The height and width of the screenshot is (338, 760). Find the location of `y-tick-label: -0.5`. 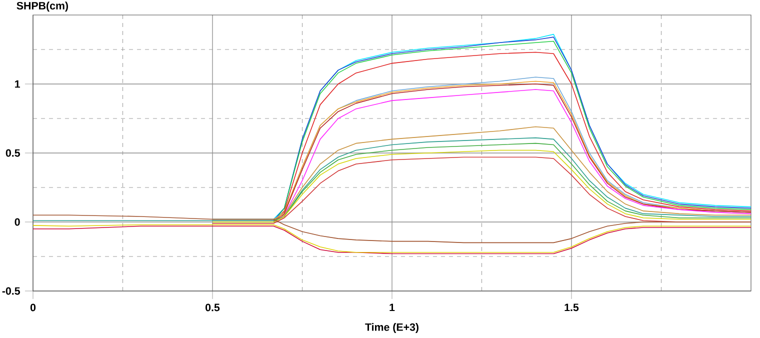

y-tick-label: -0.5 is located at coordinates (11, 291).